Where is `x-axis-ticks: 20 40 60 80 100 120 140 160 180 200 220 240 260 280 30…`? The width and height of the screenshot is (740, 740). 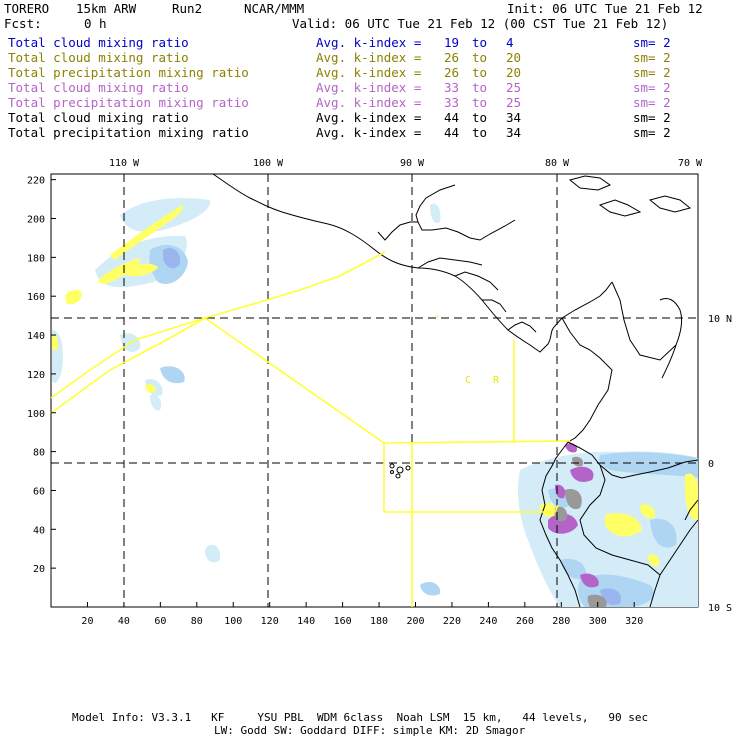
x-axis-ticks: 20 40 60 80 100 120 140 160 180 200 220 240 260 280 30… is located at coordinates (362, 614).